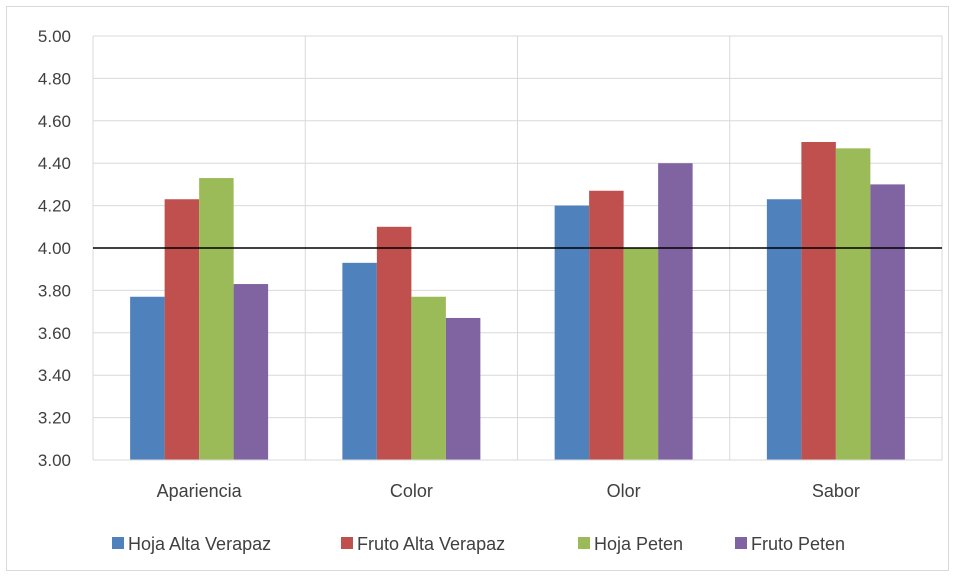 The image size is (956, 578). What do you see at coordinates (54, 121) in the screenshot?
I see `y-tick-label: 4.60` at bounding box center [54, 121].